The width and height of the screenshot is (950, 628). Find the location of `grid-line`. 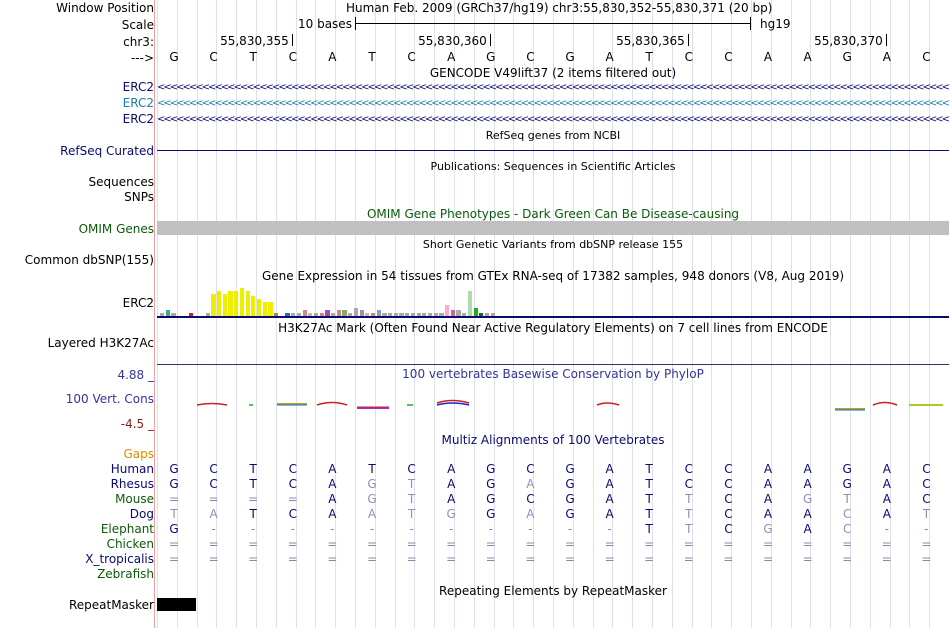

grid-line is located at coordinates (514, 314).